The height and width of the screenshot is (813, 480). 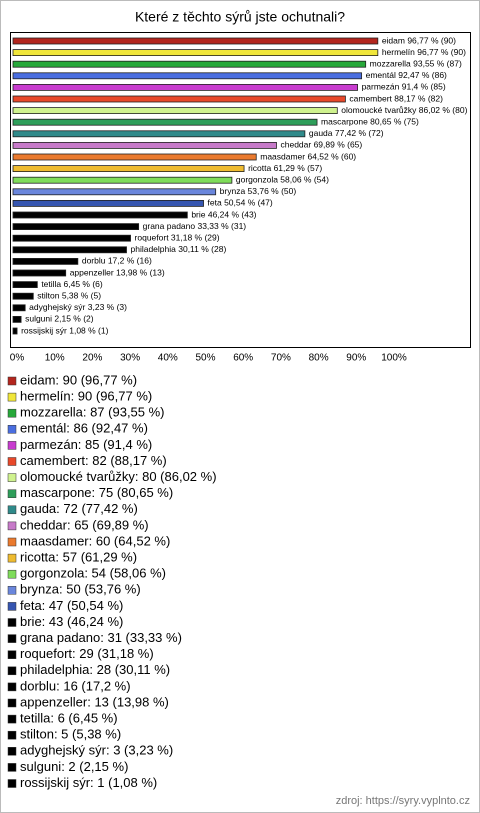 What do you see at coordinates (72, 284) in the screenshot?
I see `value-label: tetilla 6,45 % (6)` at bounding box center [72, 284].